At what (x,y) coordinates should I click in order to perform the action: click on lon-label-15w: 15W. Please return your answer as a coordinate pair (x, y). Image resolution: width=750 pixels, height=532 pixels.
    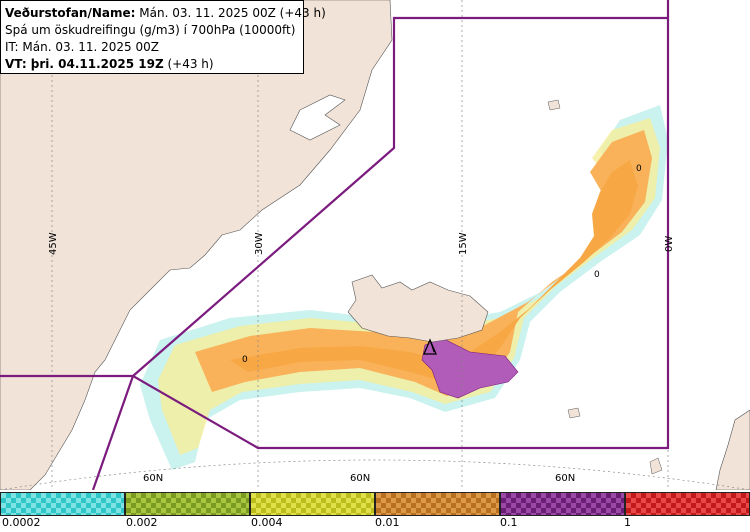
    Looking at the image, I should click on (463, 243).